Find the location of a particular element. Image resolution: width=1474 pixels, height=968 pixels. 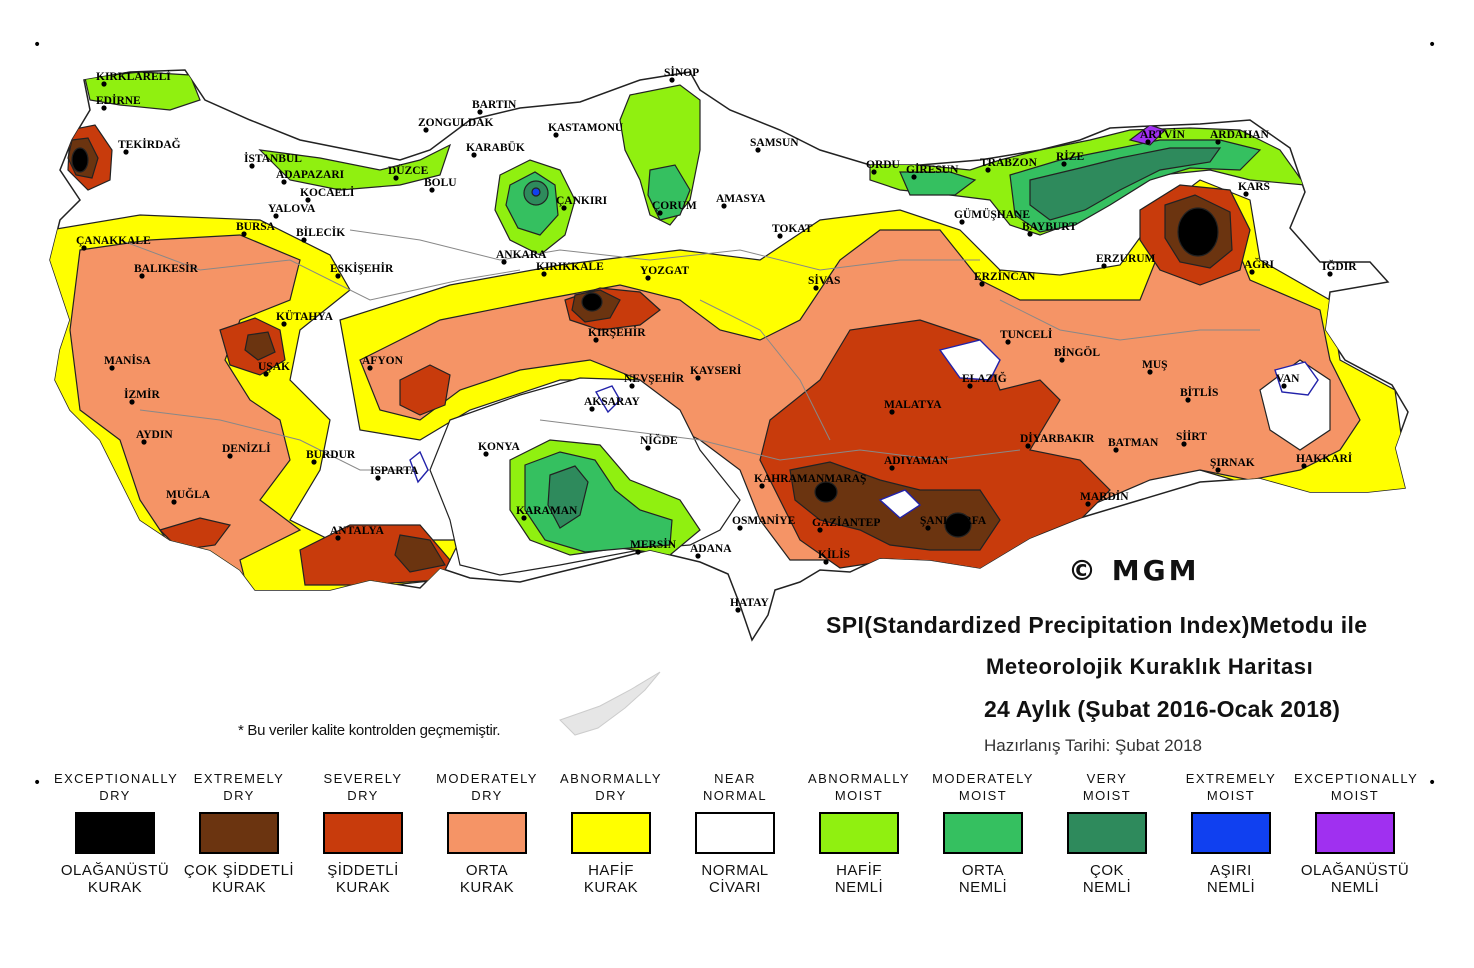

zone-very-moist-karaman is located at coordinates (568, 497).